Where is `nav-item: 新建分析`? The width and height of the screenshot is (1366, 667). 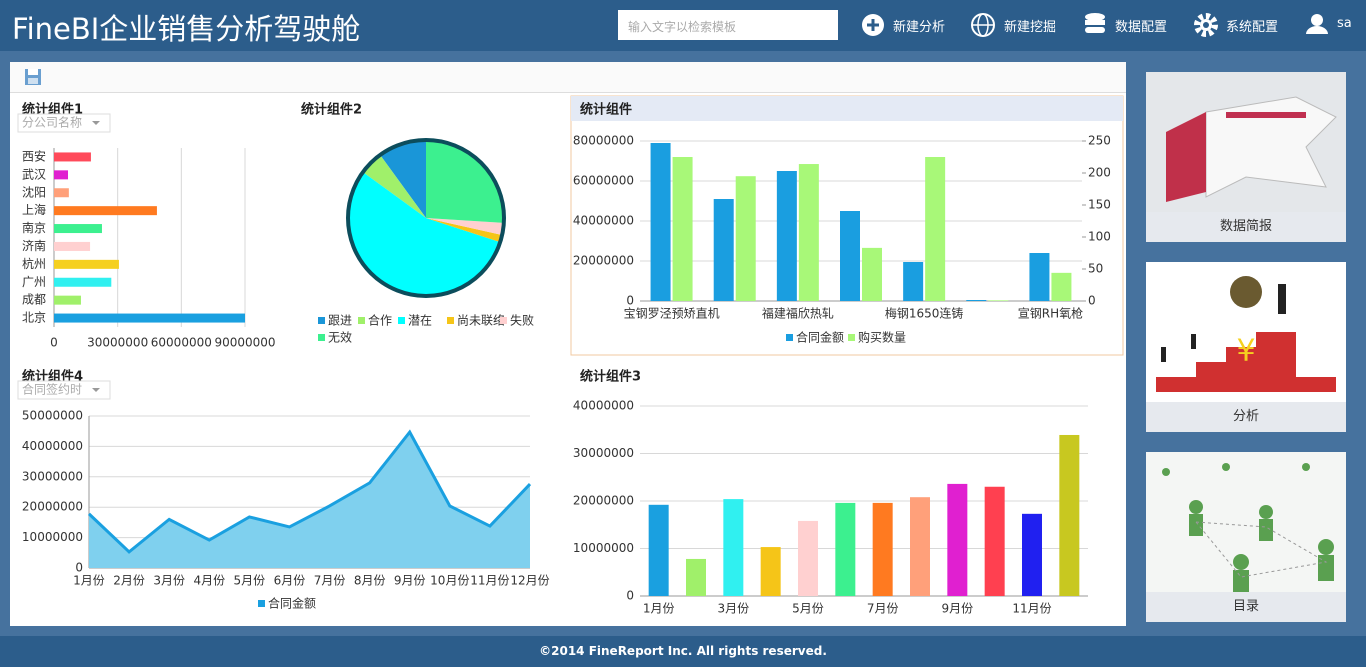 nav-item: 新建分析 is located at coordinates (919, 27).